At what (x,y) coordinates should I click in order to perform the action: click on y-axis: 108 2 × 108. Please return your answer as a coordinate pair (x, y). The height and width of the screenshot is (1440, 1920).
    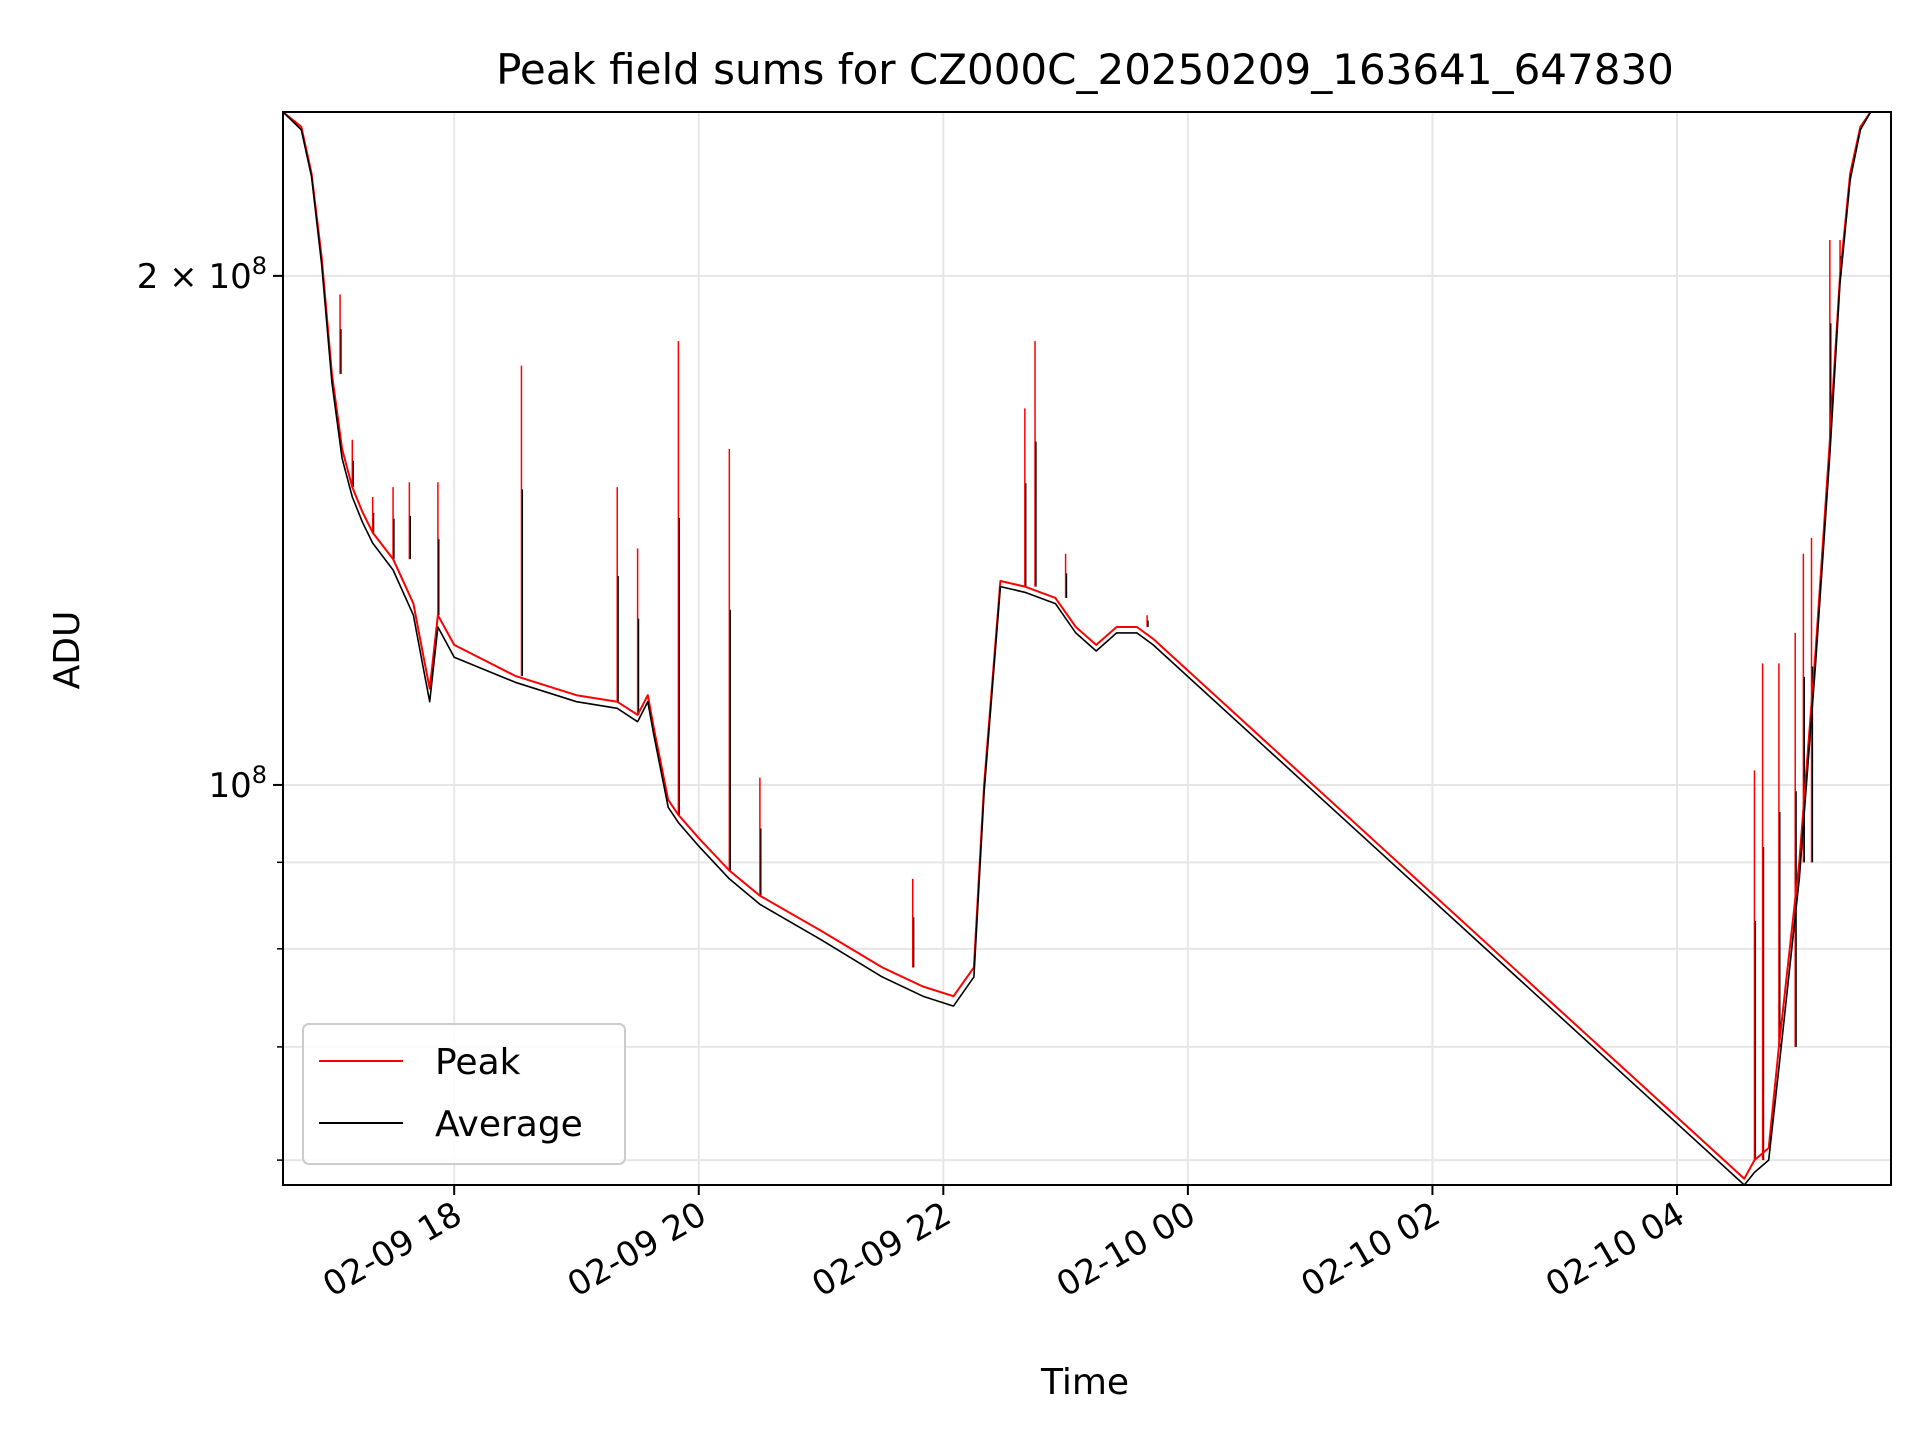
    Looking at the image, I should click on (210, 706).